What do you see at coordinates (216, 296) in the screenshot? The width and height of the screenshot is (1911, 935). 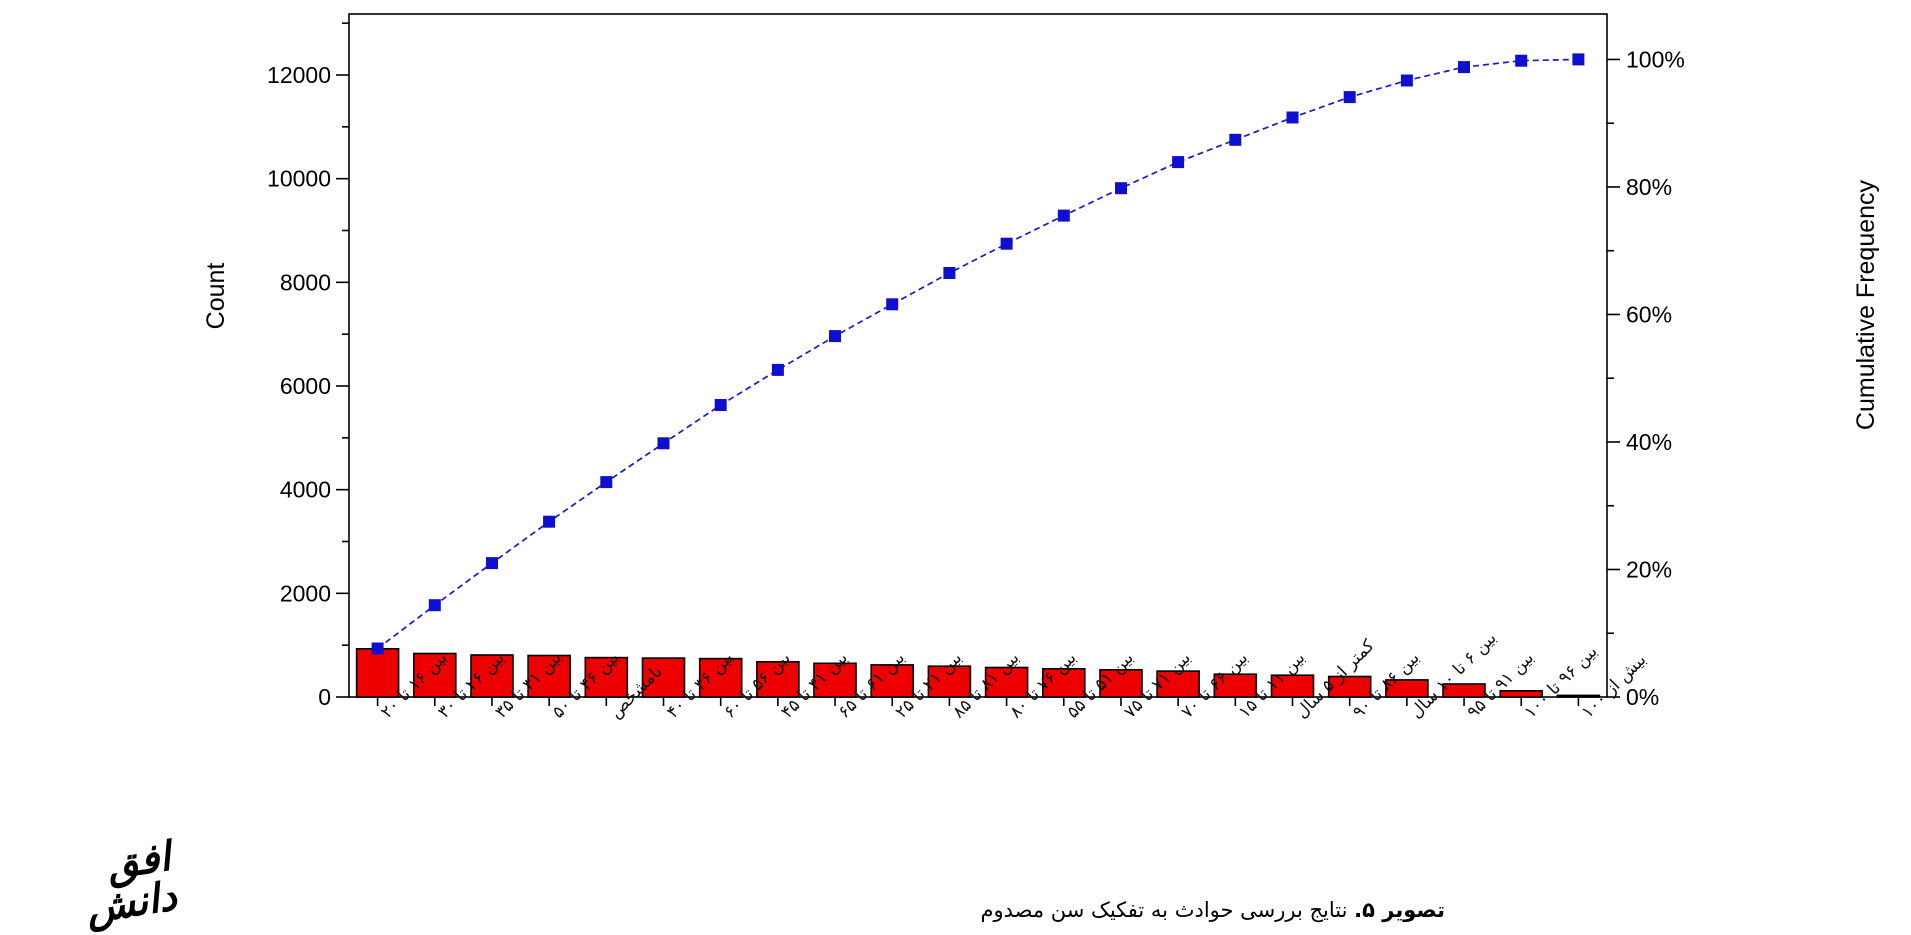 I see `left-axis-title: Count` at bounding box center [216, 296].